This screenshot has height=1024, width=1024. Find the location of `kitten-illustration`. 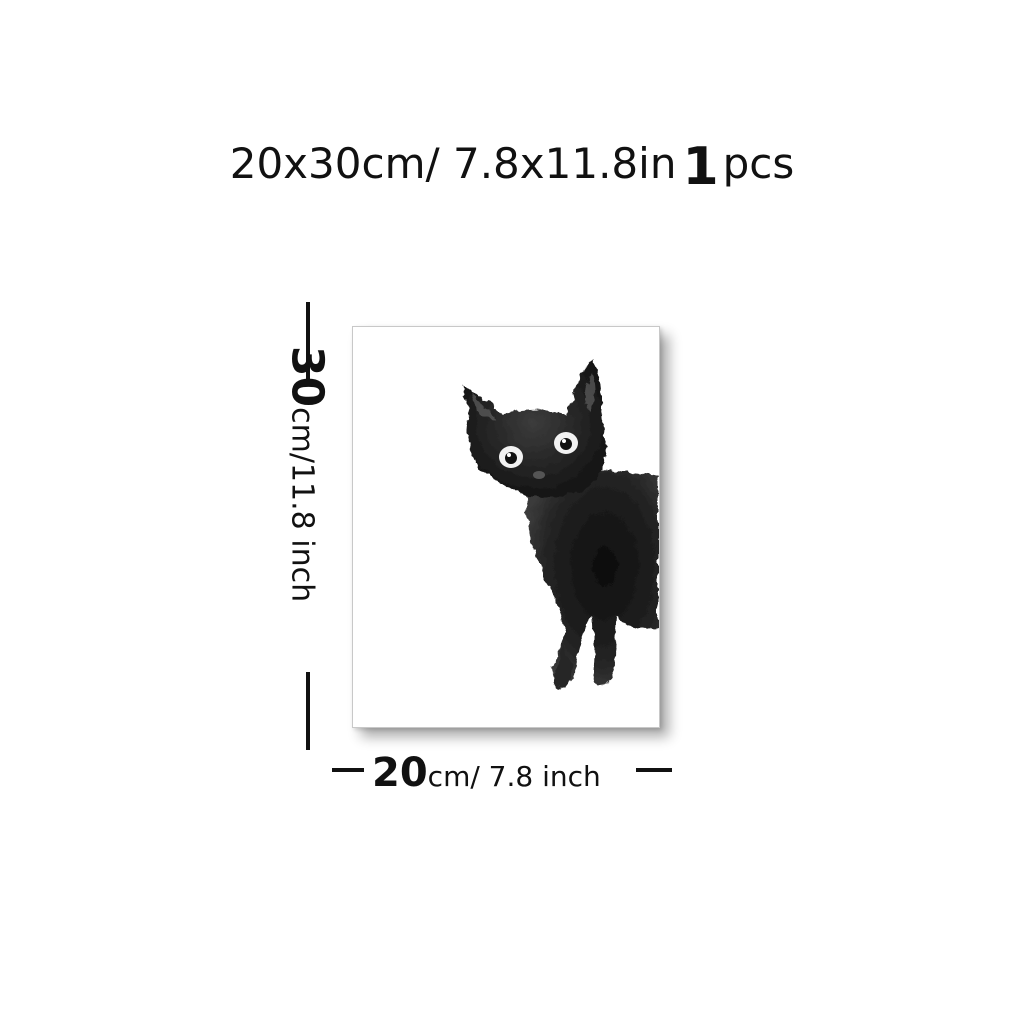

kitten-illustration is located at coordinates (560, 524).